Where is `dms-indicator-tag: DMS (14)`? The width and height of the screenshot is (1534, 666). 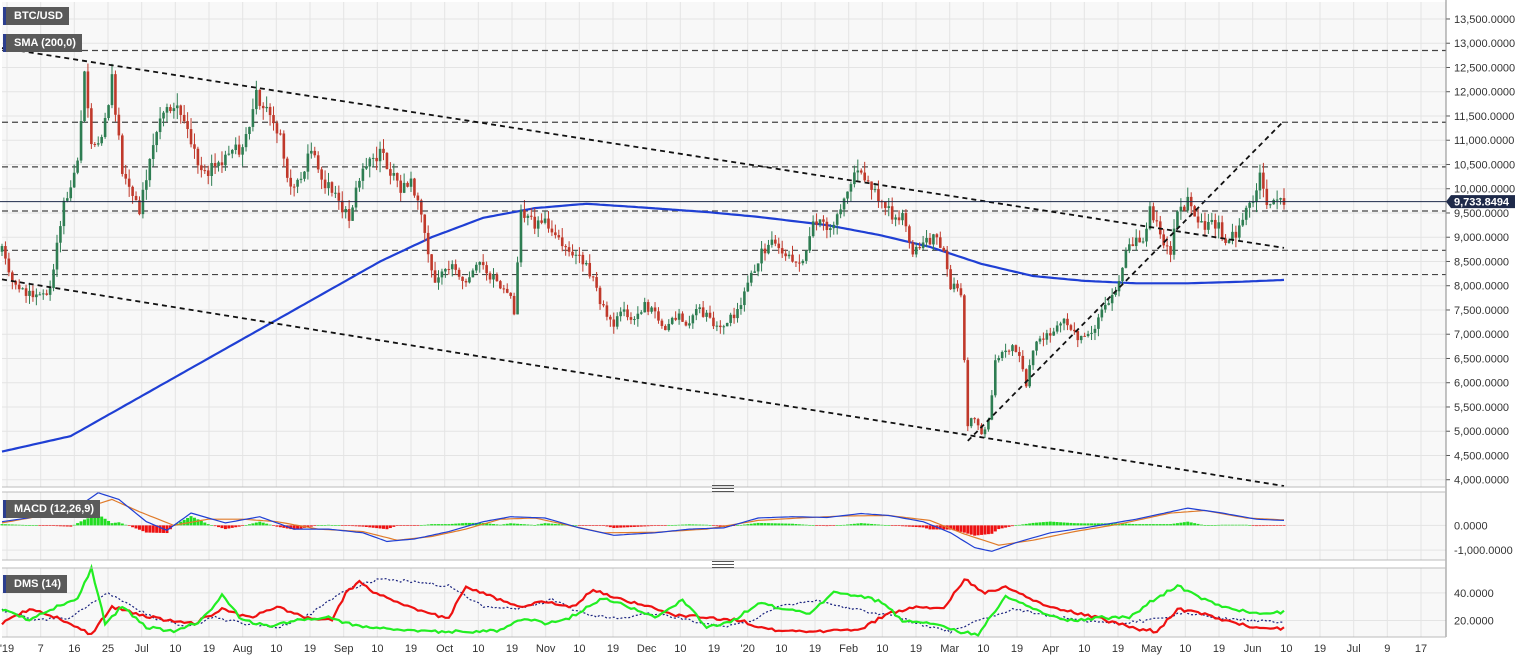
dms-indicator-tag: DMS (14) is located at coordinates (35, 584).